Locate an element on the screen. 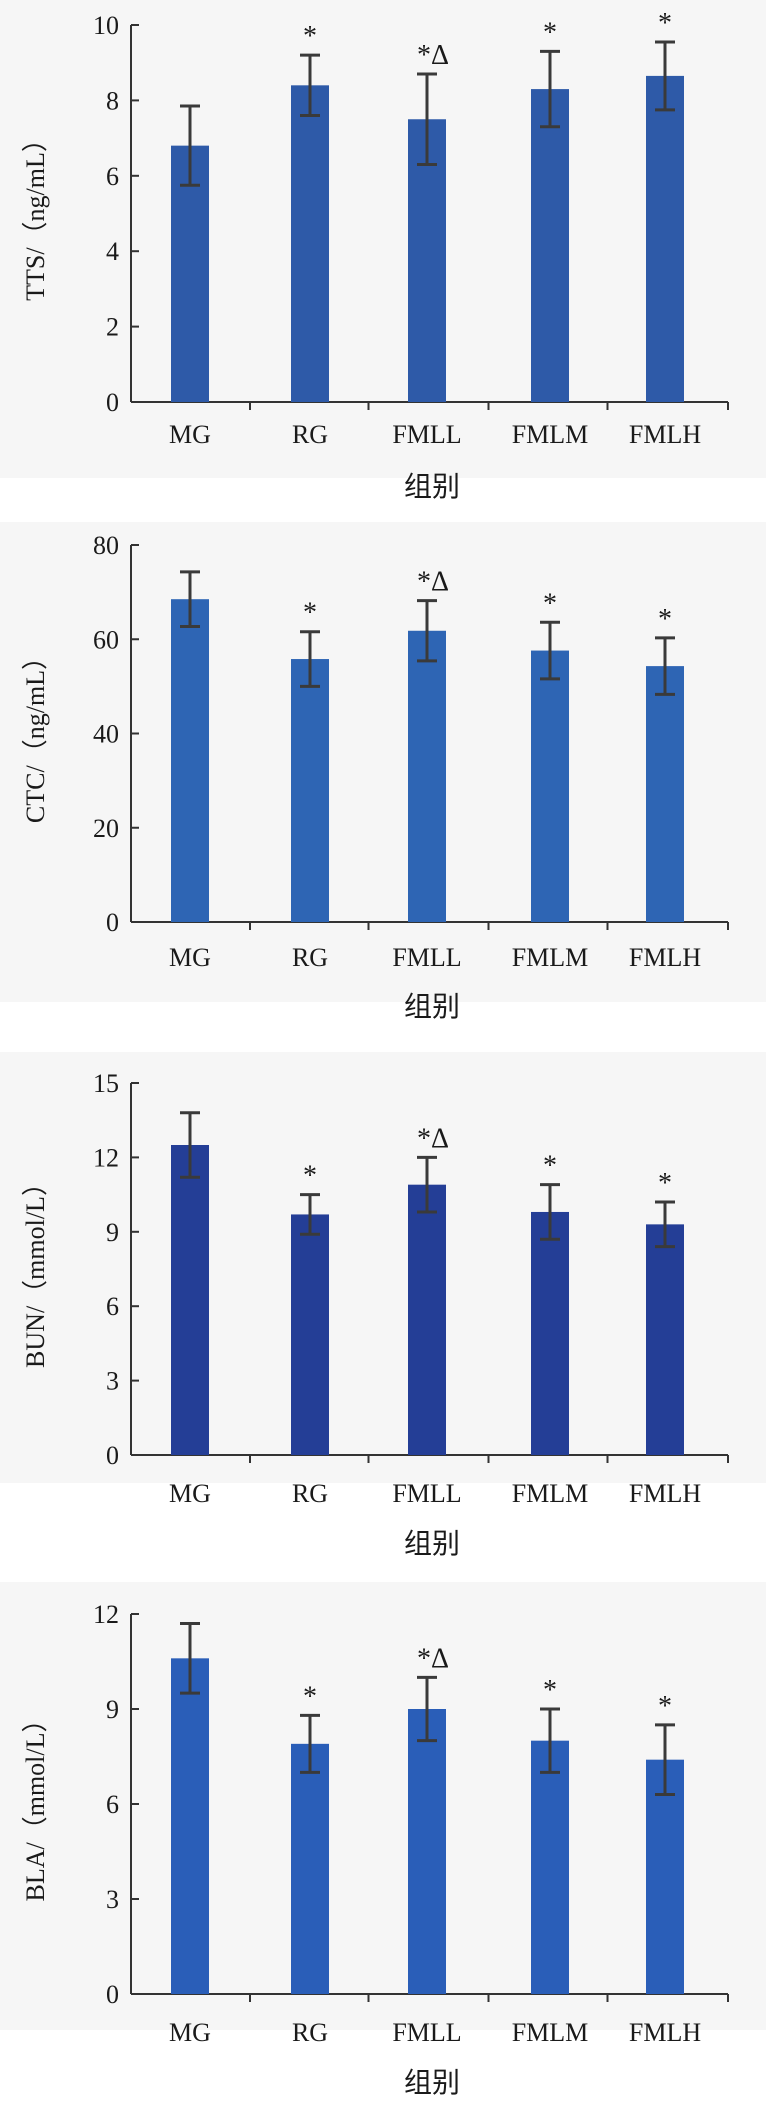 This screenshot has height=2124, width=766. y-tick-label: 80 is located at coordinates (106, 545).